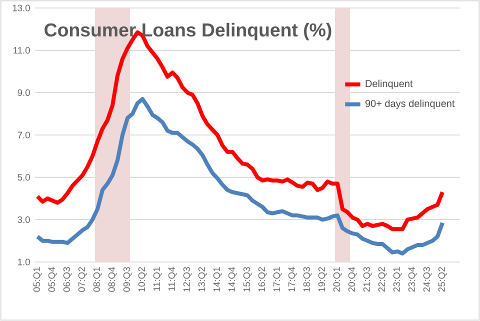 The image size is (480, 321). What do you see at coordinates (397, 279) in the screenshot?
I see `x-tick-label: 23:Q1` at bounding box center [397, 279].